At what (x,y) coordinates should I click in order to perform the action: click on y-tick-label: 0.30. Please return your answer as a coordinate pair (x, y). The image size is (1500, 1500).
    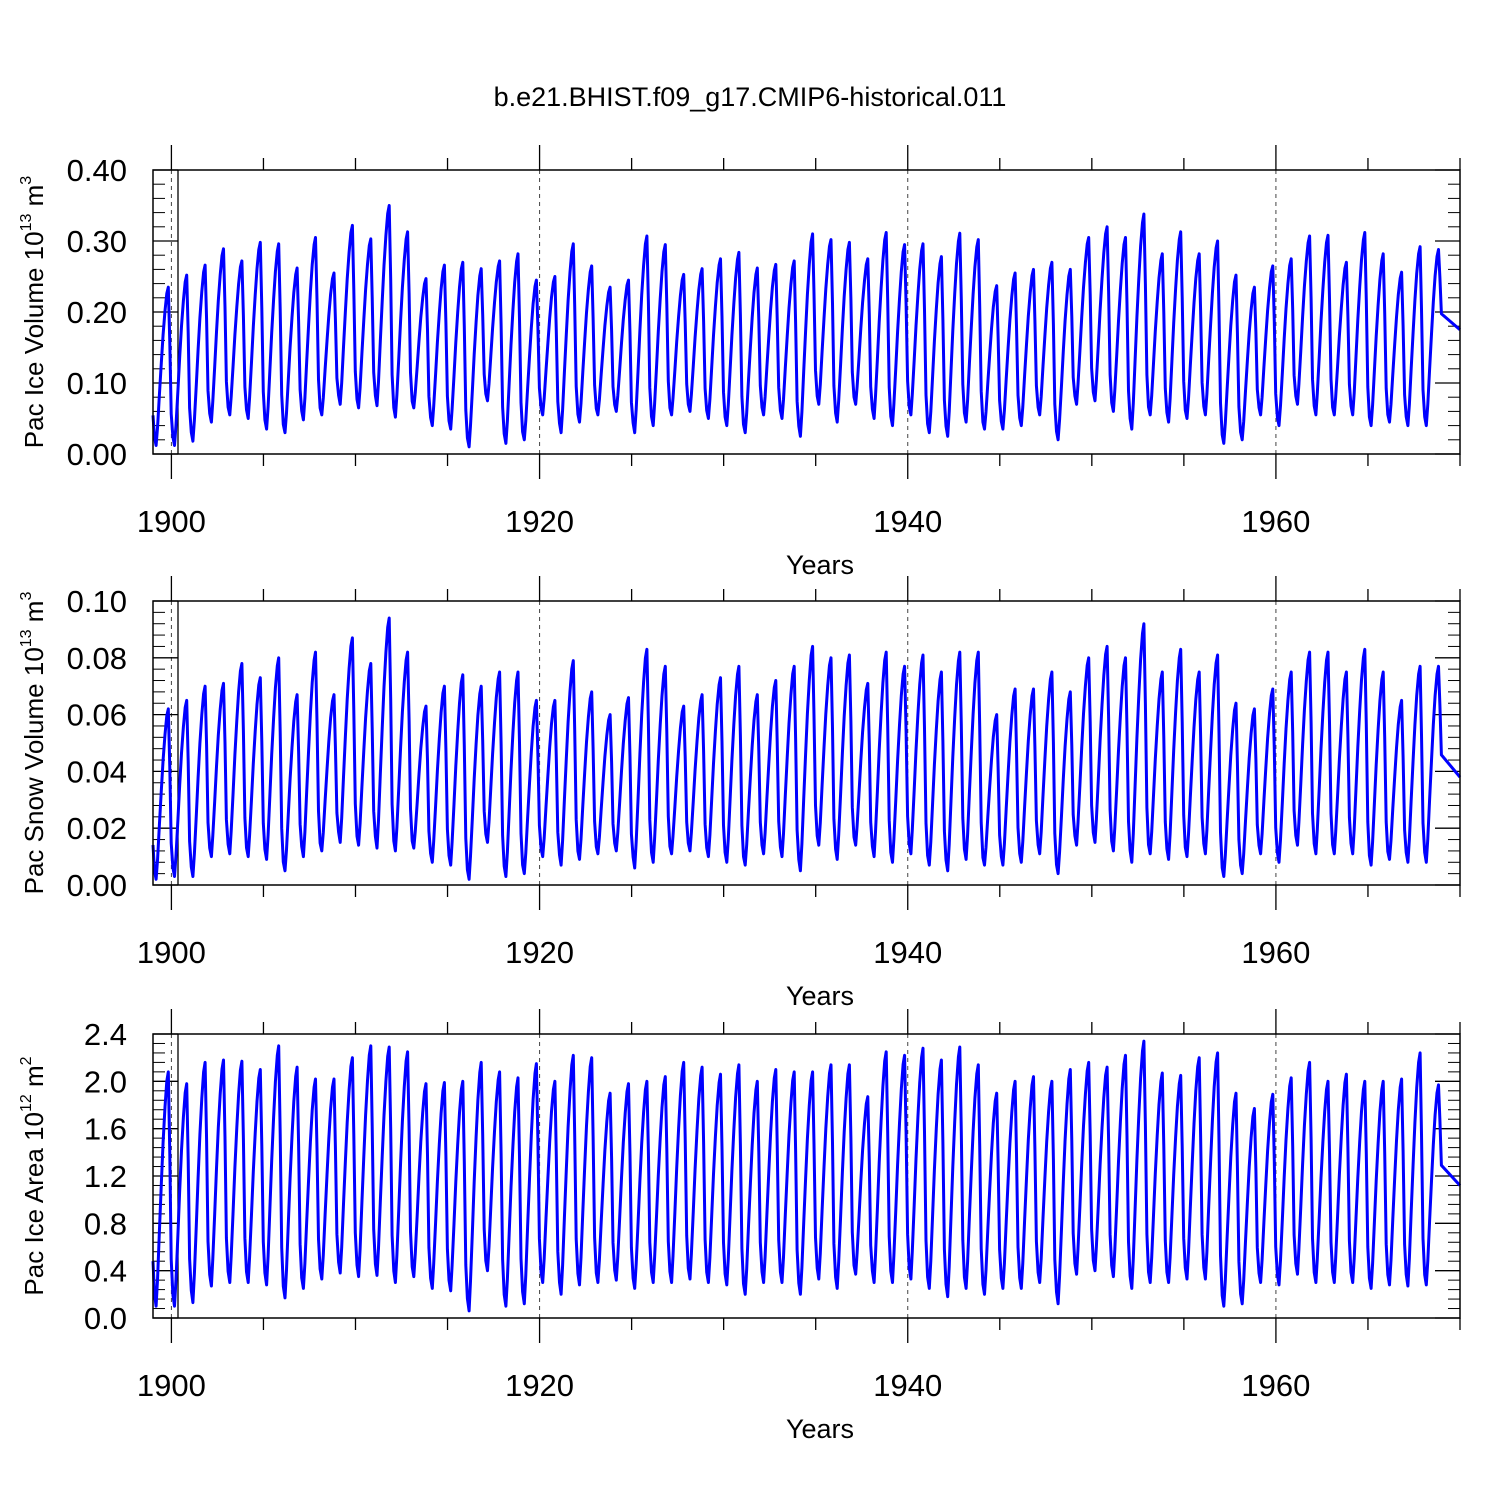
    Looking at the image, I should click on (97, 241).